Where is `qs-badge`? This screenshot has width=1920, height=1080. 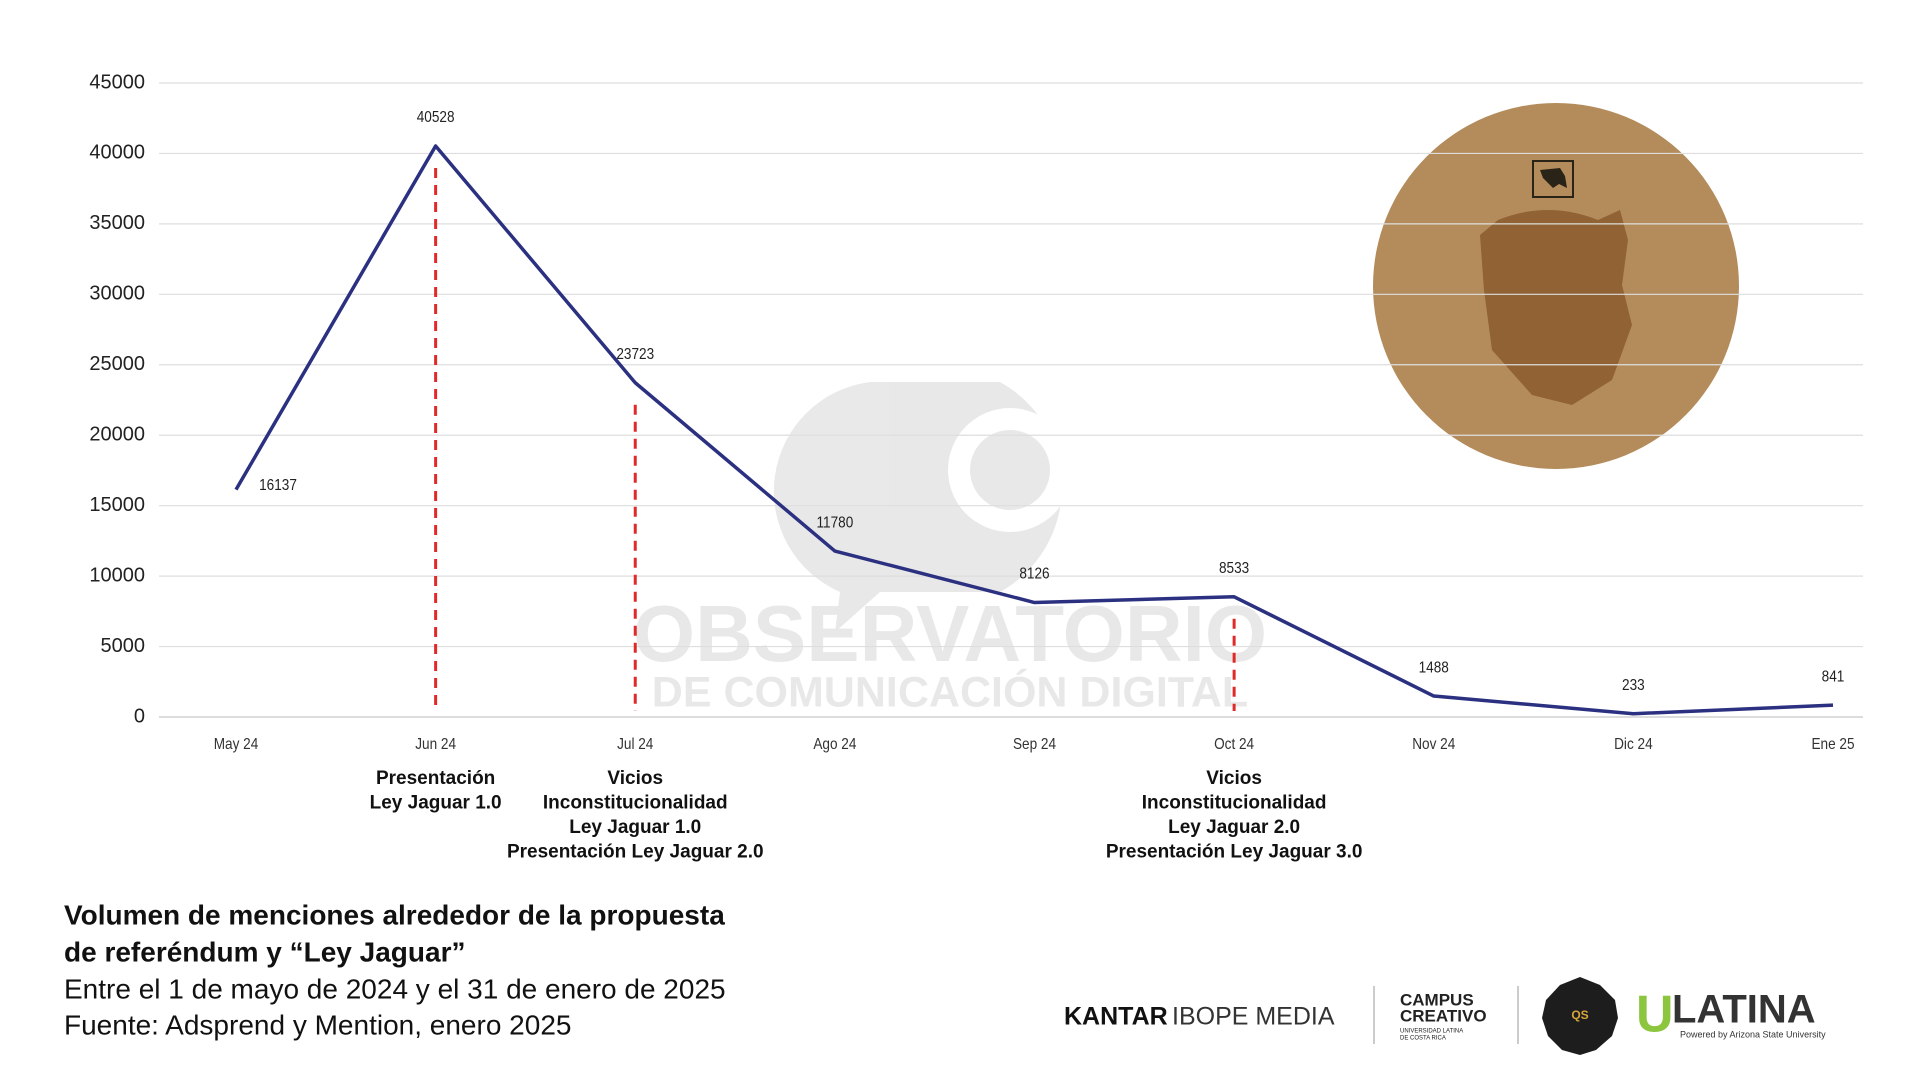
qs-badge is located at coordinates (1580, 1016).